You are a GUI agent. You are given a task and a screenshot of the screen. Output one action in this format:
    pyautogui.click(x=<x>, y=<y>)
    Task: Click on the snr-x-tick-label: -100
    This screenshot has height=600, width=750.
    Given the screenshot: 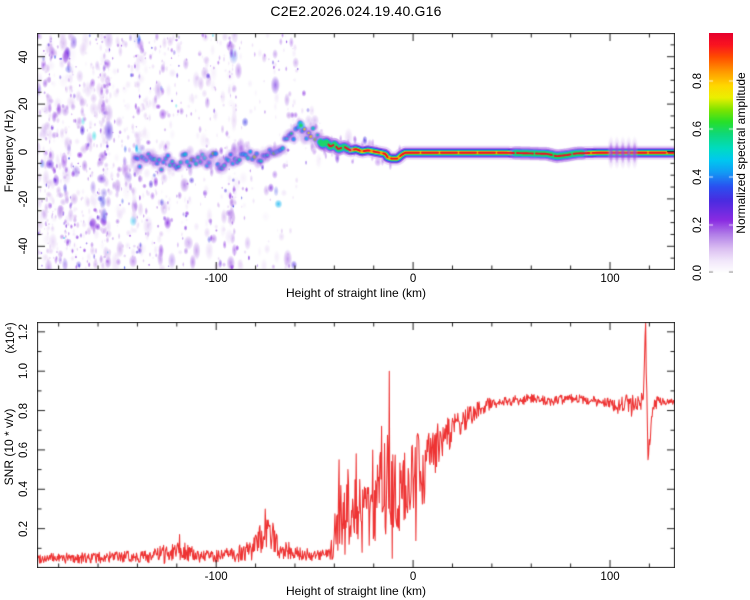 What is the action you would take?
    pyautogui.click(x=216, y=577)
    